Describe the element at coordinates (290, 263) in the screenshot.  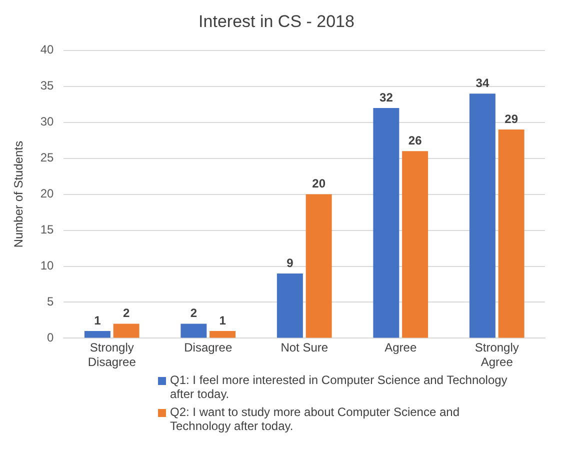
I see `data-label: 9` at that location.